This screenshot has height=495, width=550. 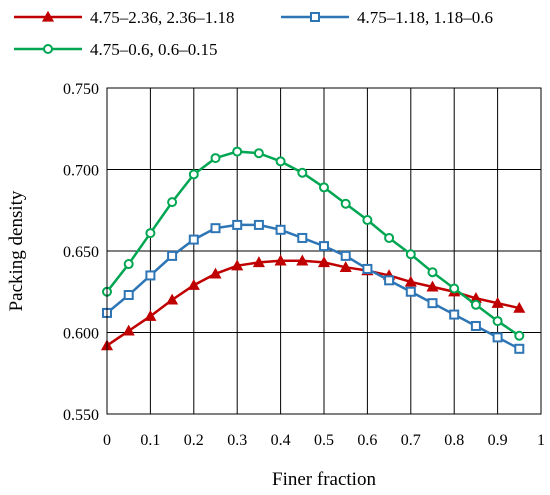 I want to click on x-tick-label: 0.6, so click(x=367, y=440).